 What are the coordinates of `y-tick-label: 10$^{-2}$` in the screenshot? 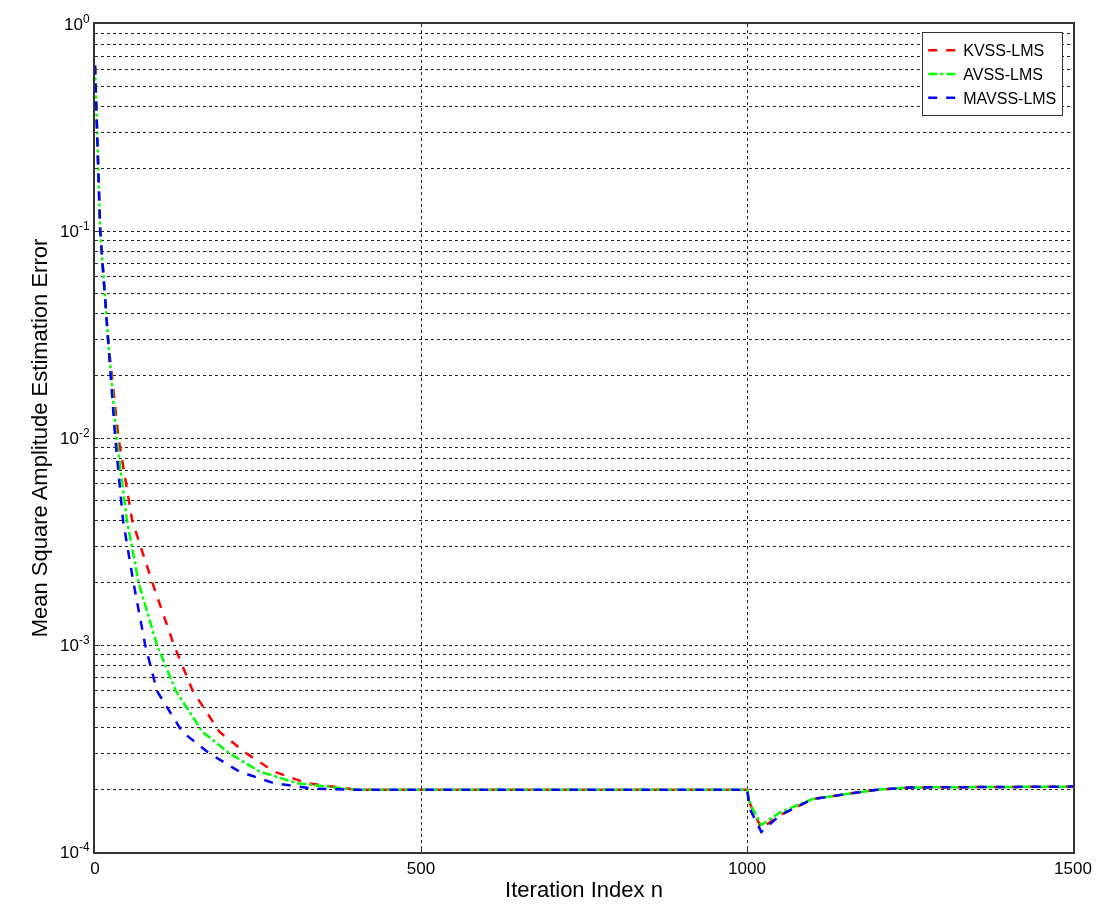 It's located at (75, 436).